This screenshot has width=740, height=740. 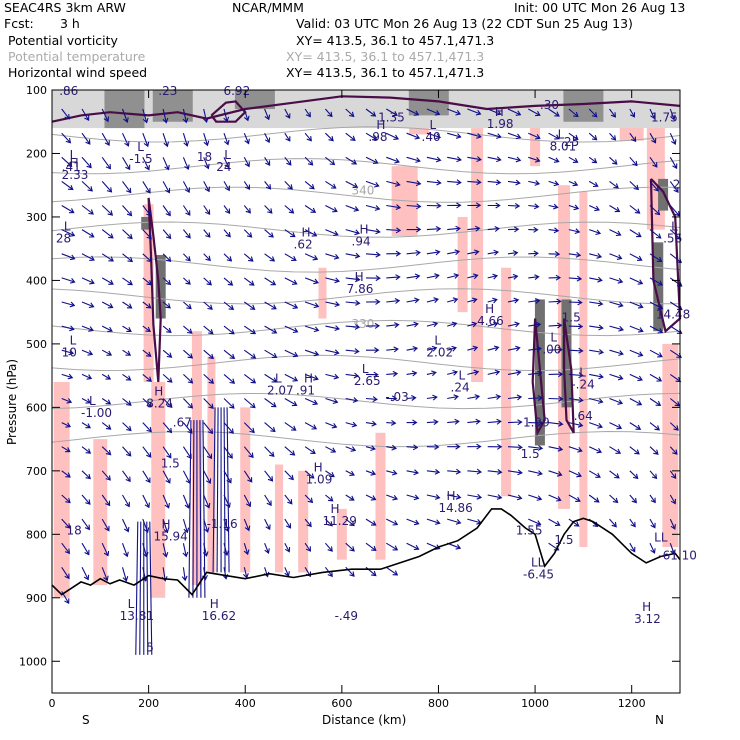 I want to click on hl-value-18: 4.66, so click(x=490, y=321).